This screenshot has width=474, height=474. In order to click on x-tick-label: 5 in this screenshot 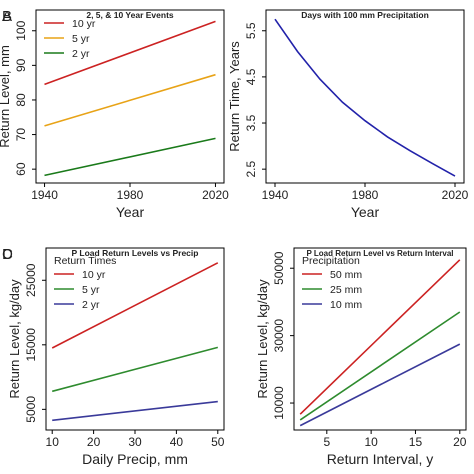, I will do `click(326, 442)`.